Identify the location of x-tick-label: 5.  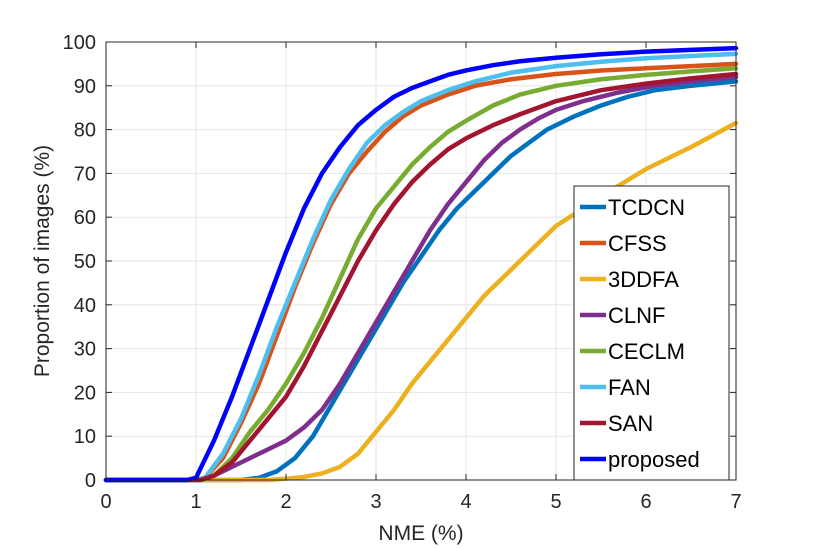
(555, 502).